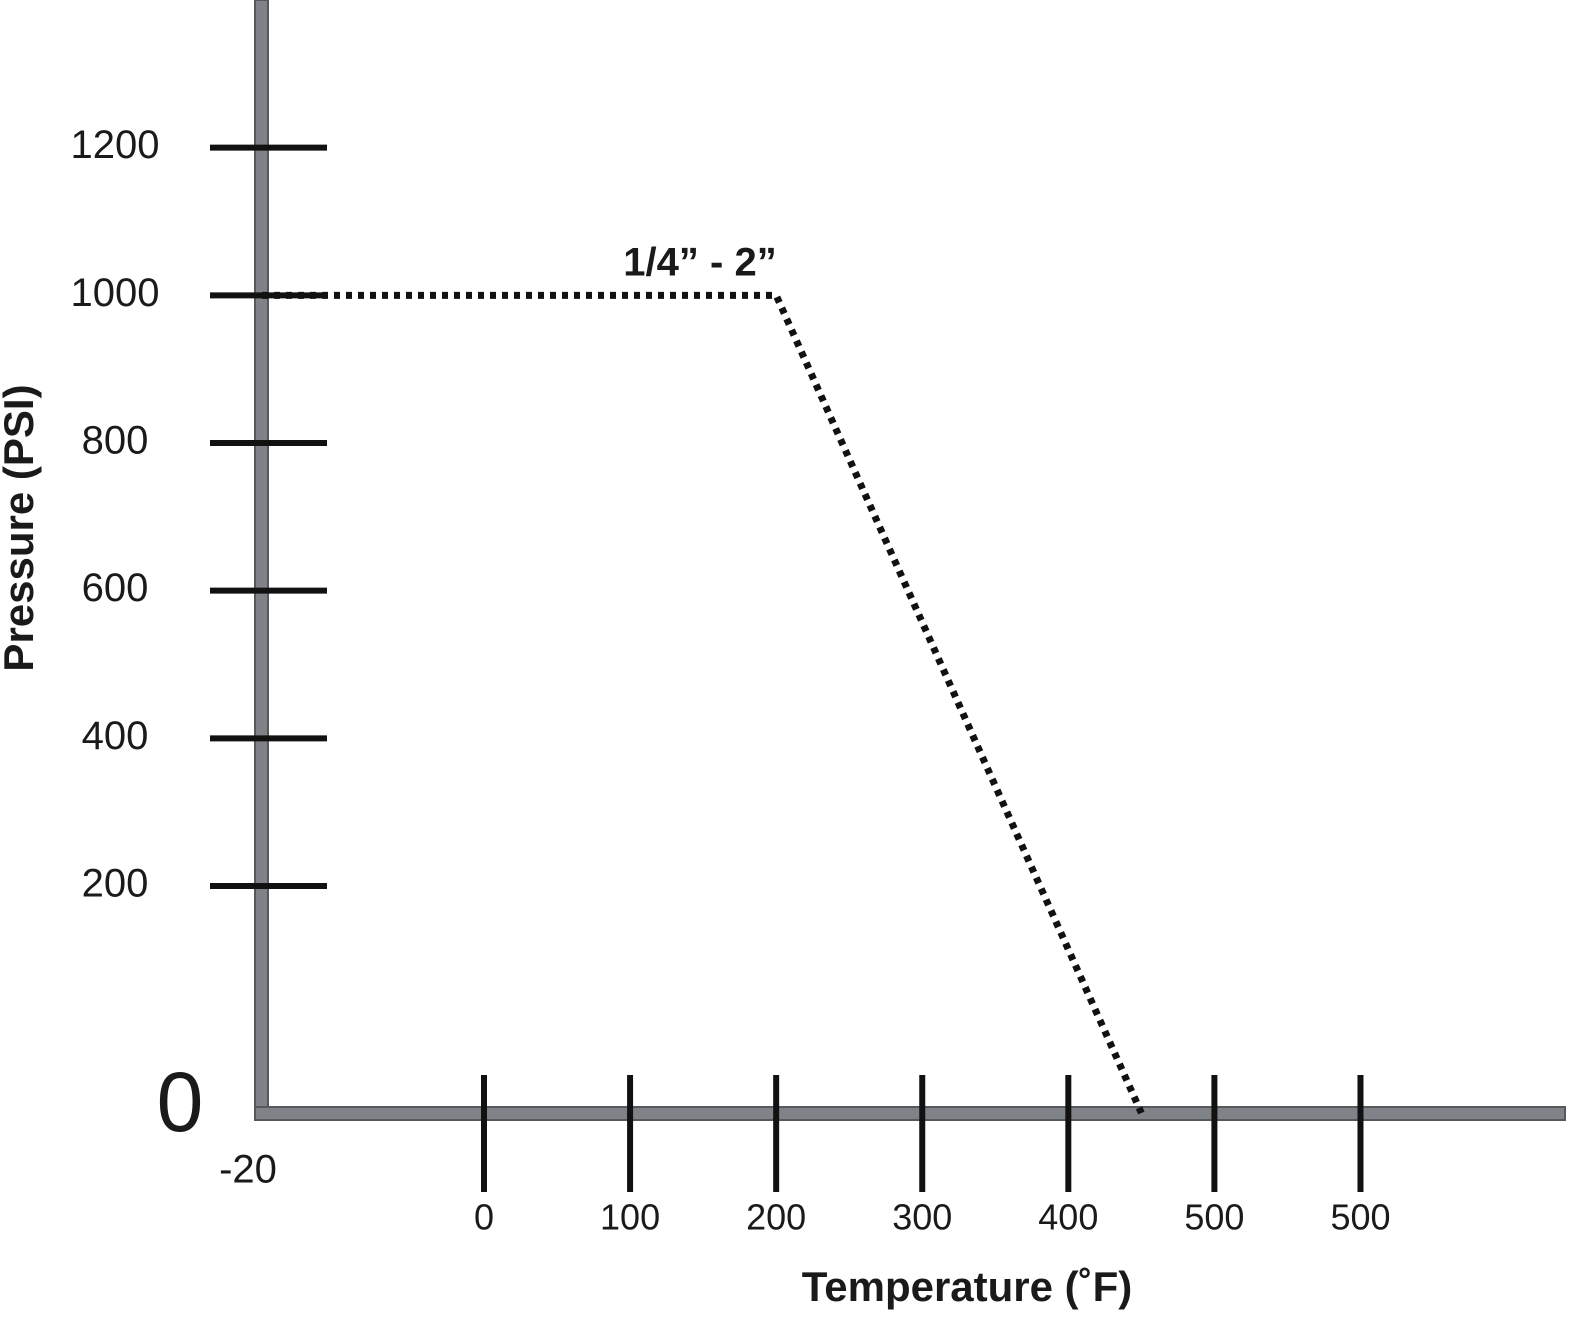 This screenshot has height=1321, width=1574. Describe the element at coordinates (967, 1286) in the screenshot. I see `x-axis-label: Temperature (˚F)` at that location.